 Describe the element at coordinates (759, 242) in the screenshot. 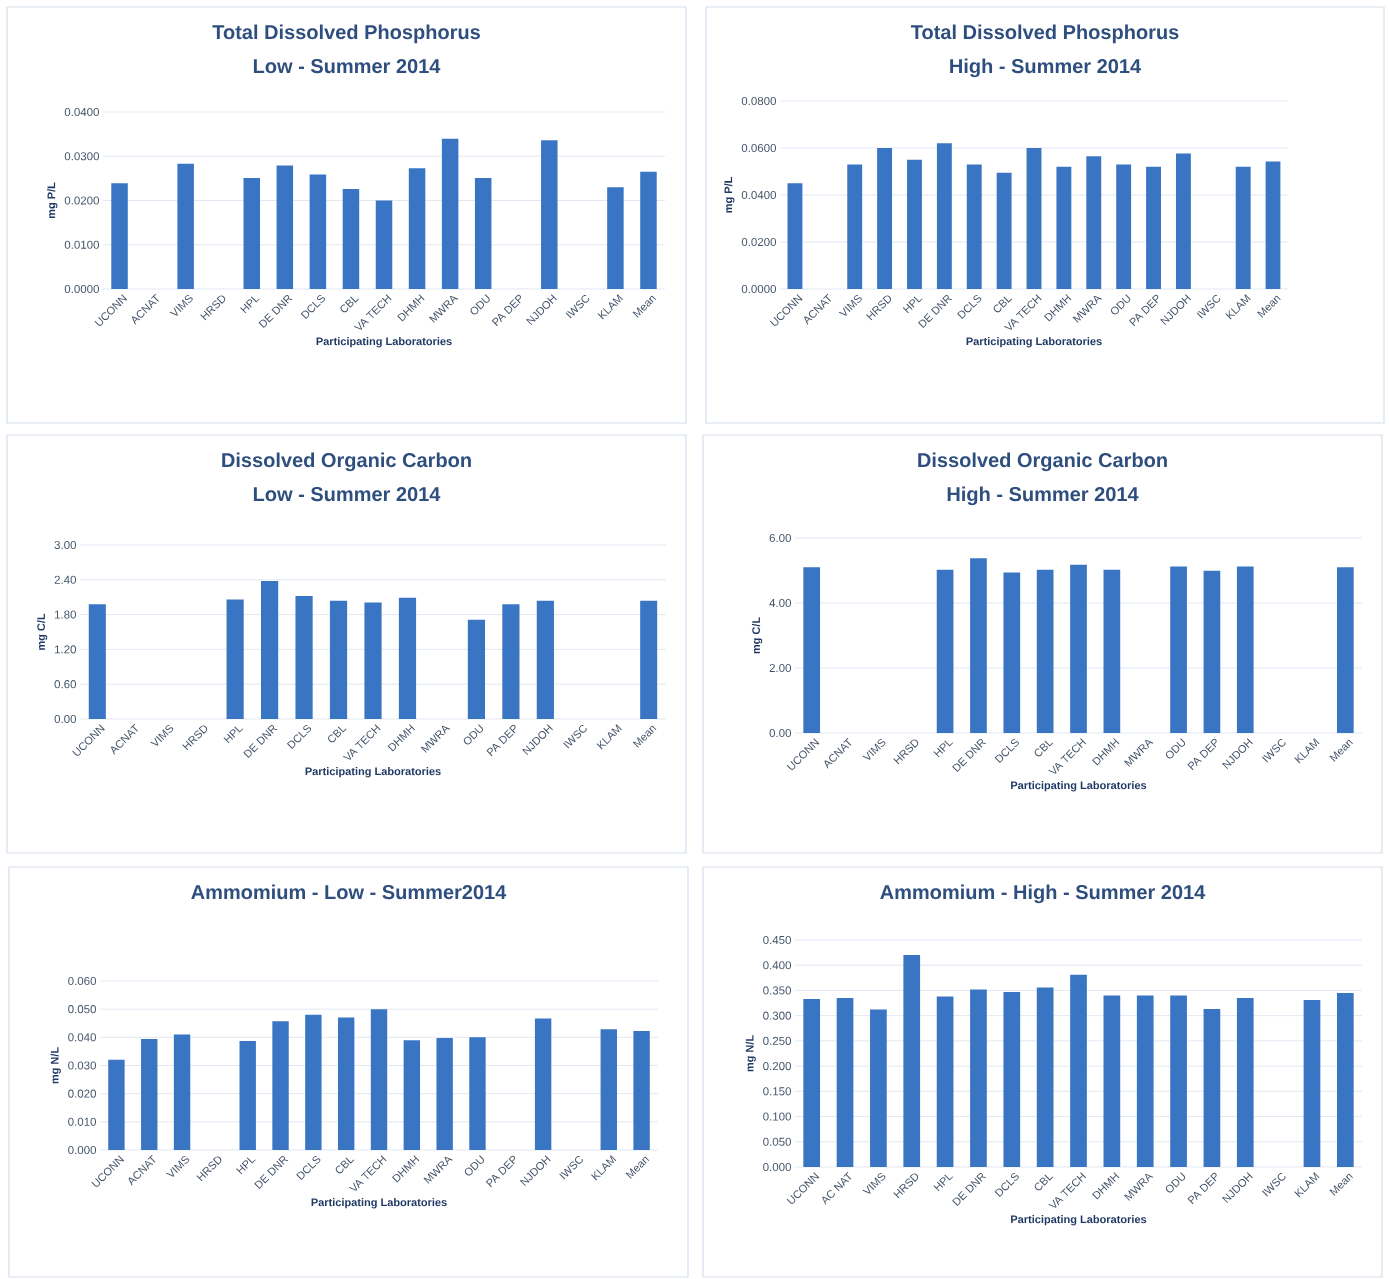

I see `y-tick-label: 0.0200` at that location.